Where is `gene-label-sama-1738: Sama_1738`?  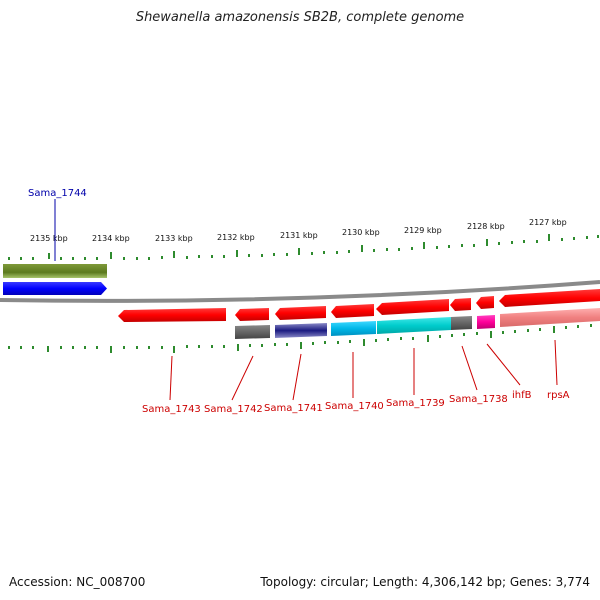
gene-label-sama-1738: Sama_1738 is located at coordinates (478, 399).